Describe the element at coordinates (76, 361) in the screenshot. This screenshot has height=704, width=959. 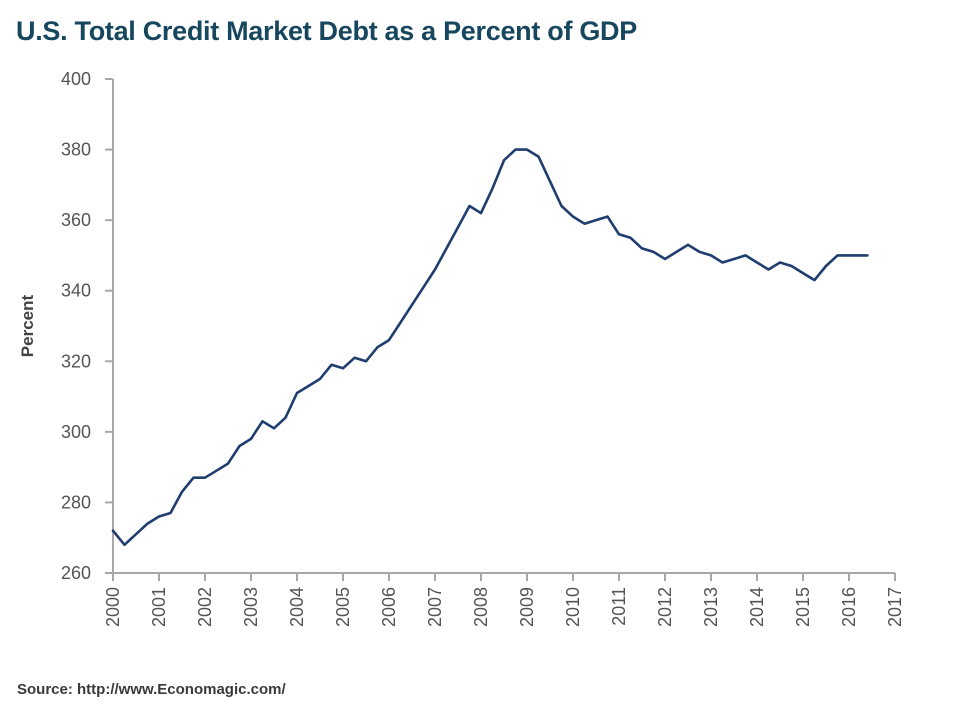
I see `y-tick-label: 320` at that location.